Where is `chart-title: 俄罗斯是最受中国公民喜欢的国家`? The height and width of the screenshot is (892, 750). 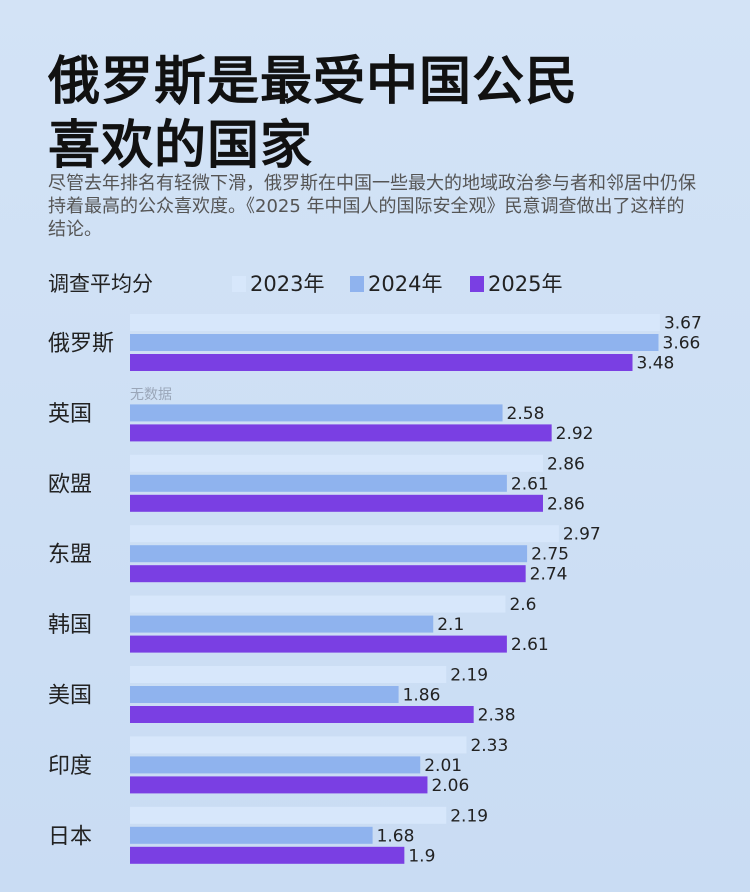
chart-title: 俄罗斯是最受中国公民喜欢的国家 is located at coordinates (313, 114).